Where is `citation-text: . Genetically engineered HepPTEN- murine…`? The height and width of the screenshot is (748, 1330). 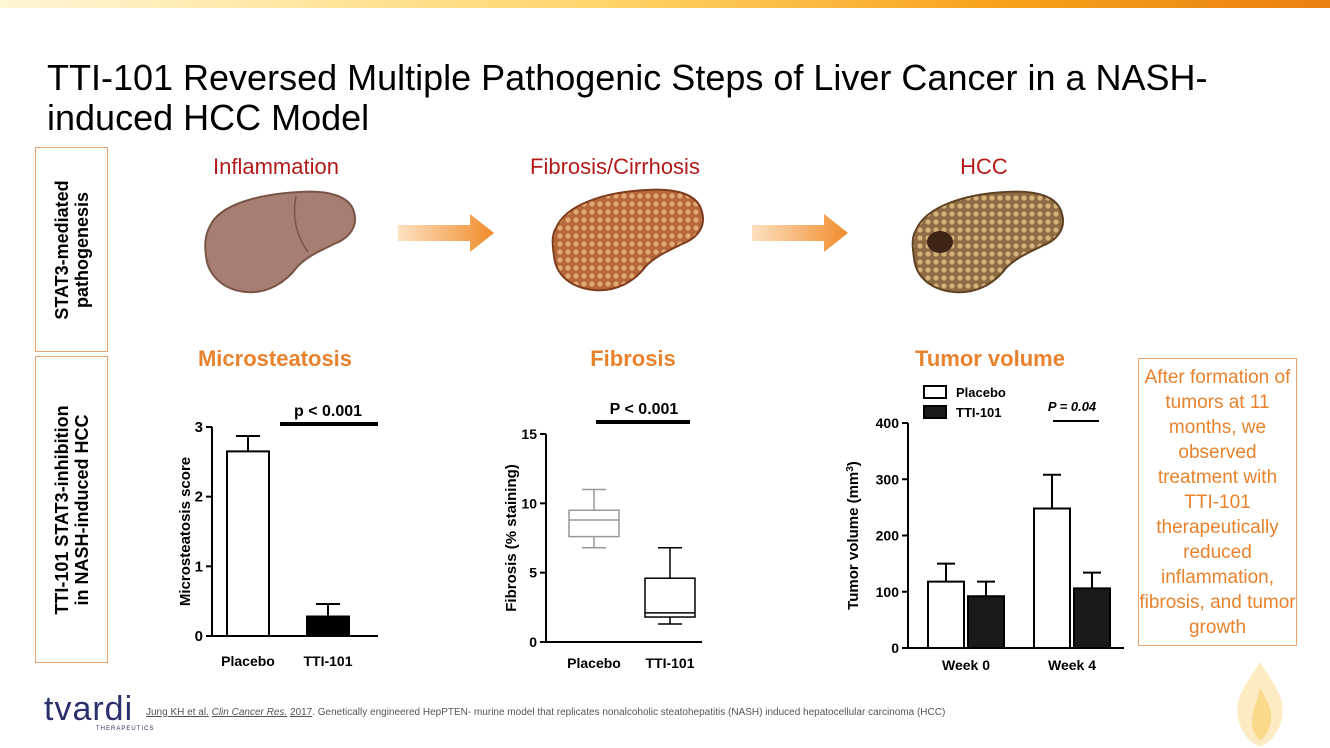 citation-text: . Genetically engineered HepPTEN- murine… is located at coordinates (629, 712).